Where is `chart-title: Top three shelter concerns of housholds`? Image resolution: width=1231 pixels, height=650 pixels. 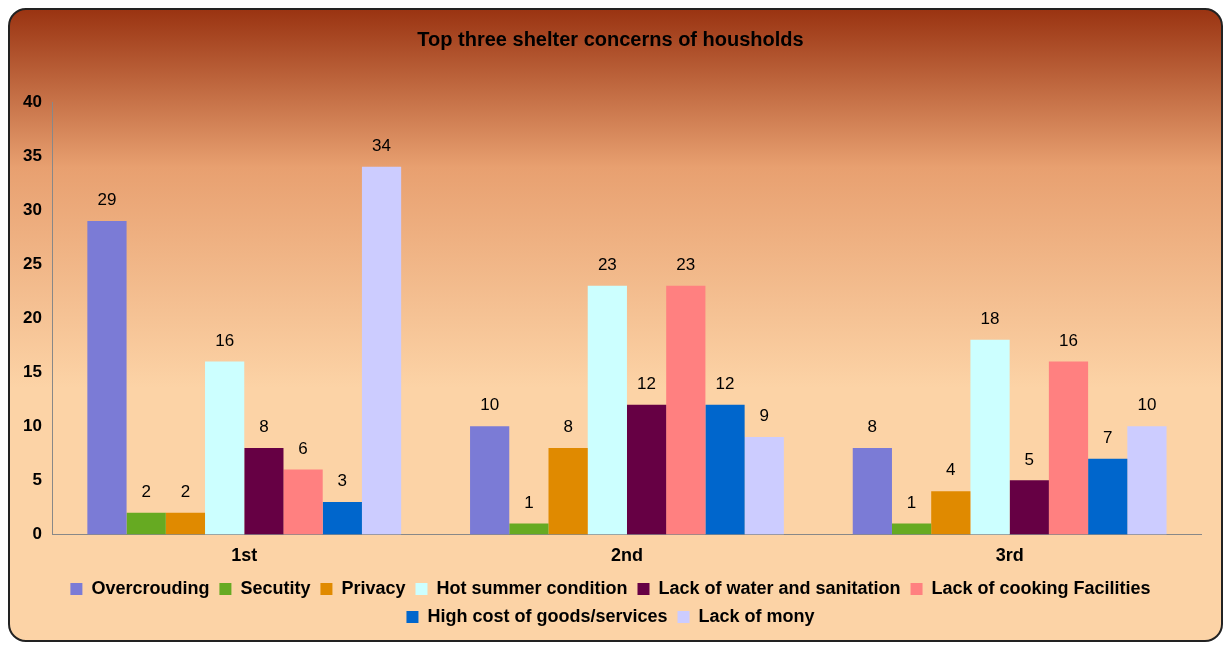 chart-title: Top three shelter concerns of housholds is located at coordinates (610, 38).